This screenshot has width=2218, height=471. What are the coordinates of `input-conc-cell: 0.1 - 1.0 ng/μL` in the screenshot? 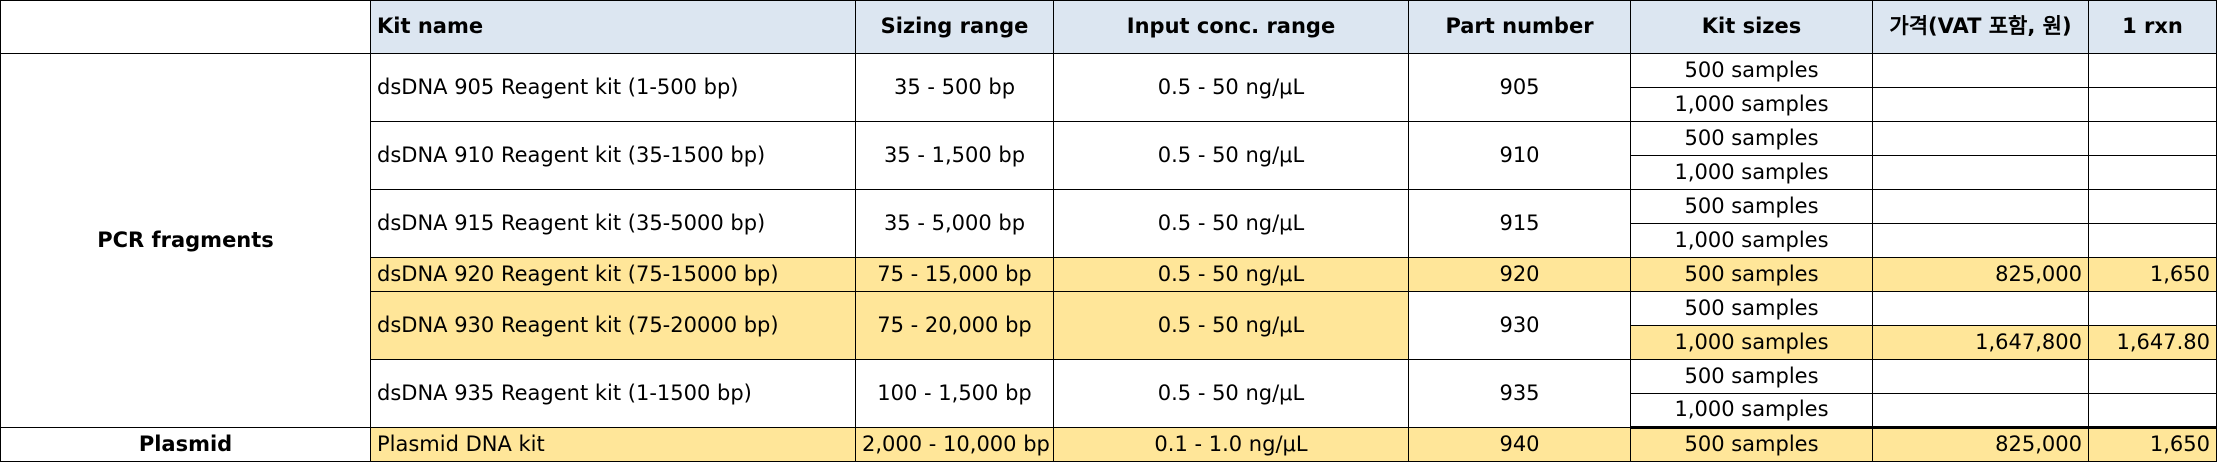 It's located at (1231, 444).